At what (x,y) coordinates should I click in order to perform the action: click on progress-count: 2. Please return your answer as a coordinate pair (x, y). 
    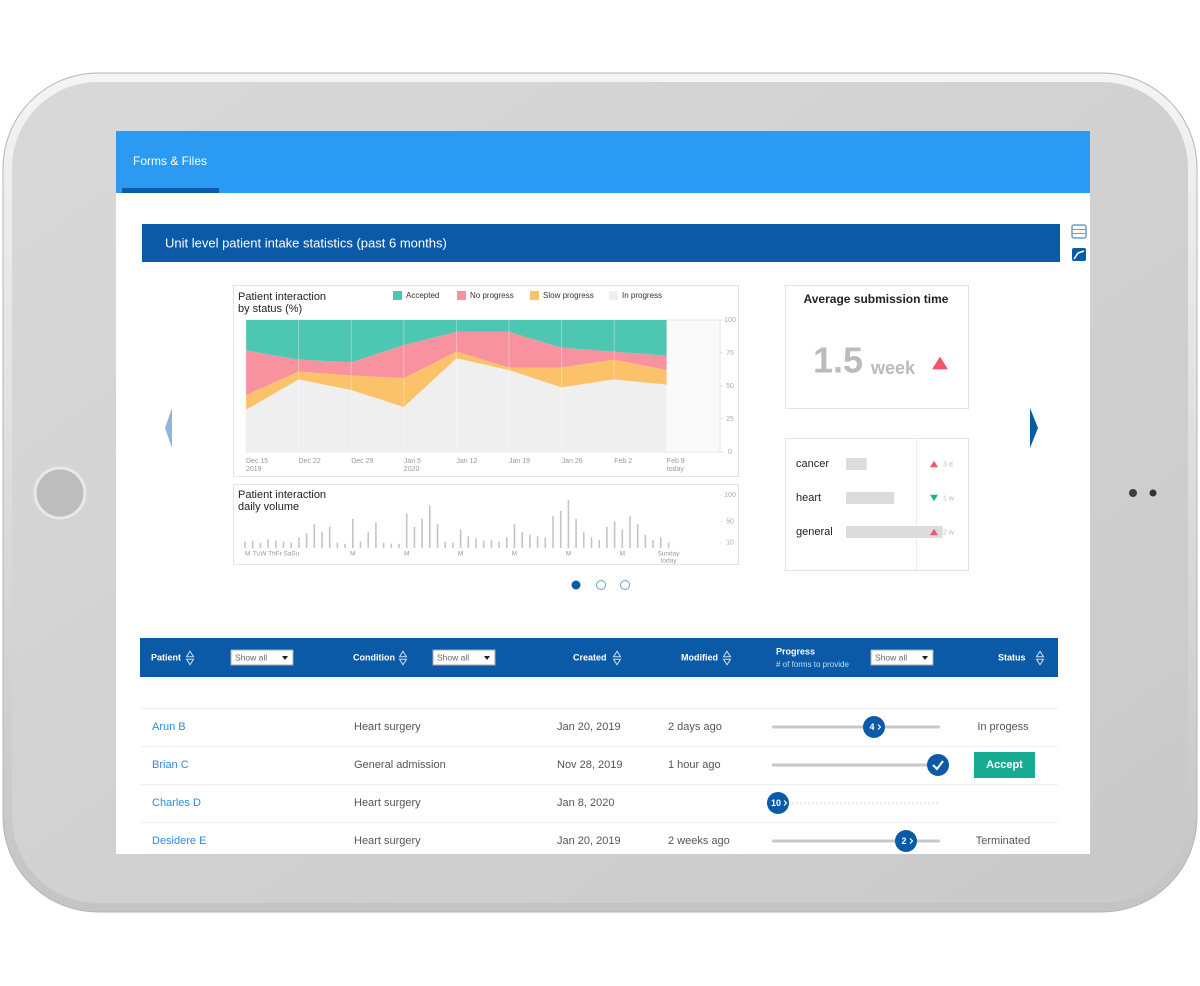
    Looking at the image, I should click on (903, 841).